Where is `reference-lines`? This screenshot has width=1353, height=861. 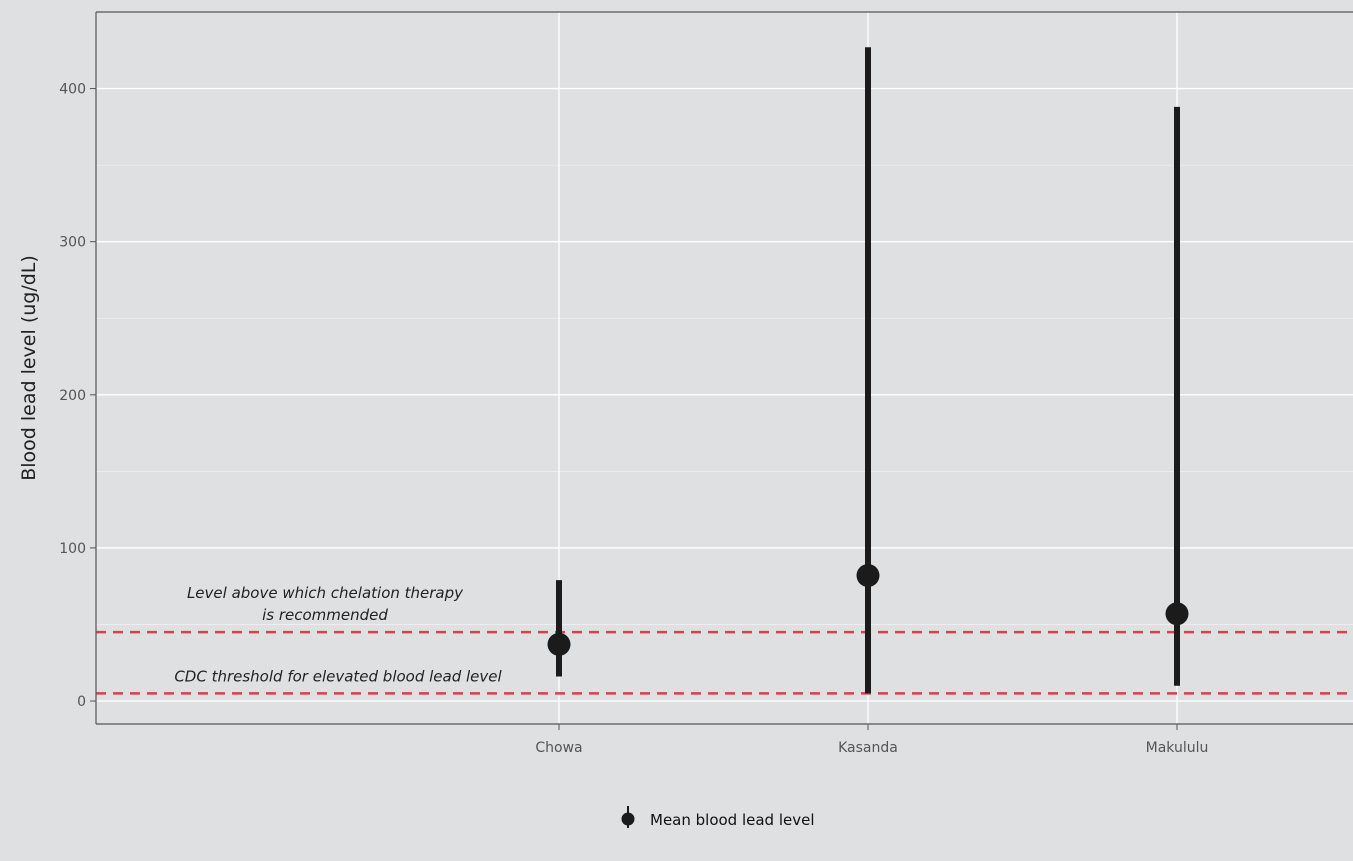 reference-lines is located at coordinates (724, 662).